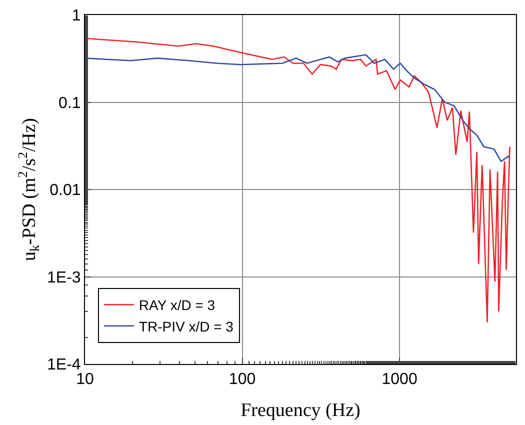 The image size is (525, 425). Describe the element at coordinates (400, 379) in the screenshot. I see `x-tick-label: 1000` at that location.